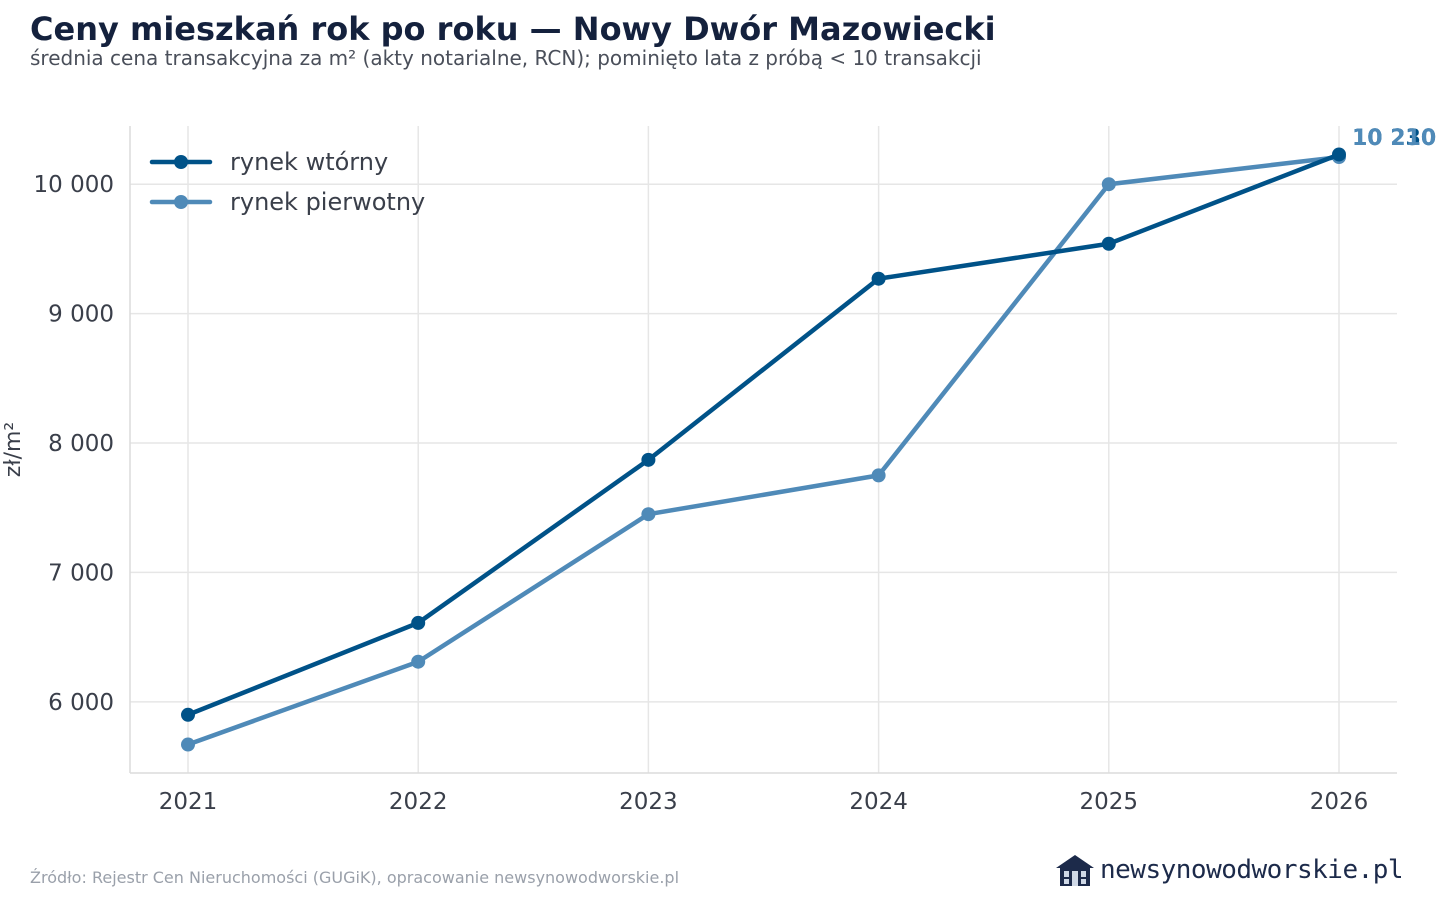  I want to click on y-tick-label: 6 000, so click(81, 703).